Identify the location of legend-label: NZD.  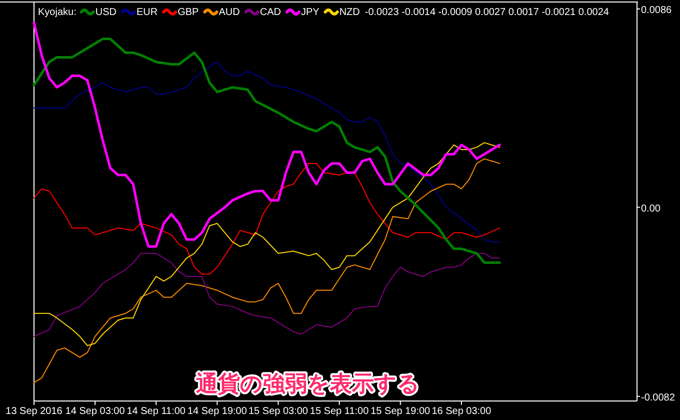
(349, 12).